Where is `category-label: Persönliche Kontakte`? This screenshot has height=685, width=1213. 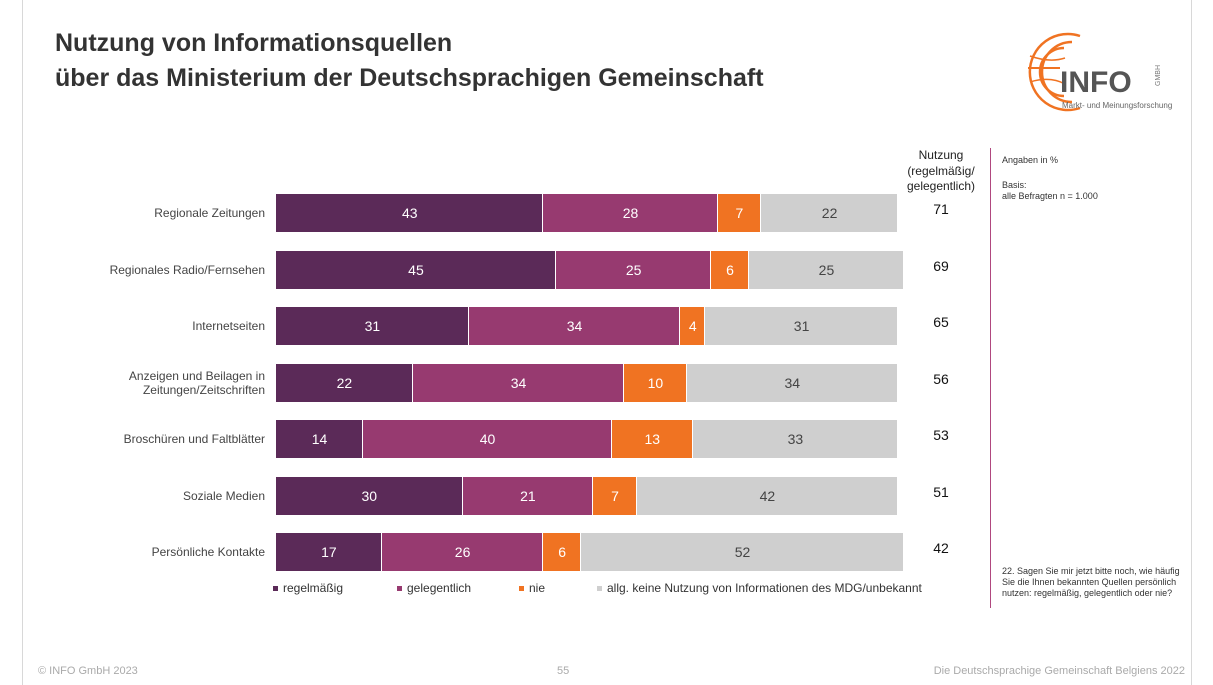
category-label: Persönliche Kontakte is located at coordinates (208, 552).